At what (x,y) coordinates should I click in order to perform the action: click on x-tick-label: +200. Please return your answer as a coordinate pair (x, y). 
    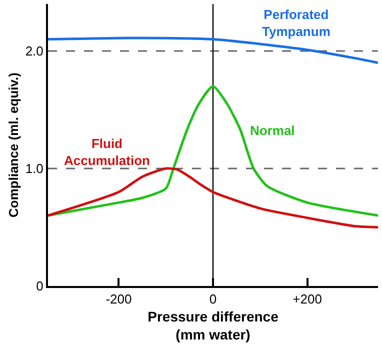
    Looking at the image, I should click on (307, 299).